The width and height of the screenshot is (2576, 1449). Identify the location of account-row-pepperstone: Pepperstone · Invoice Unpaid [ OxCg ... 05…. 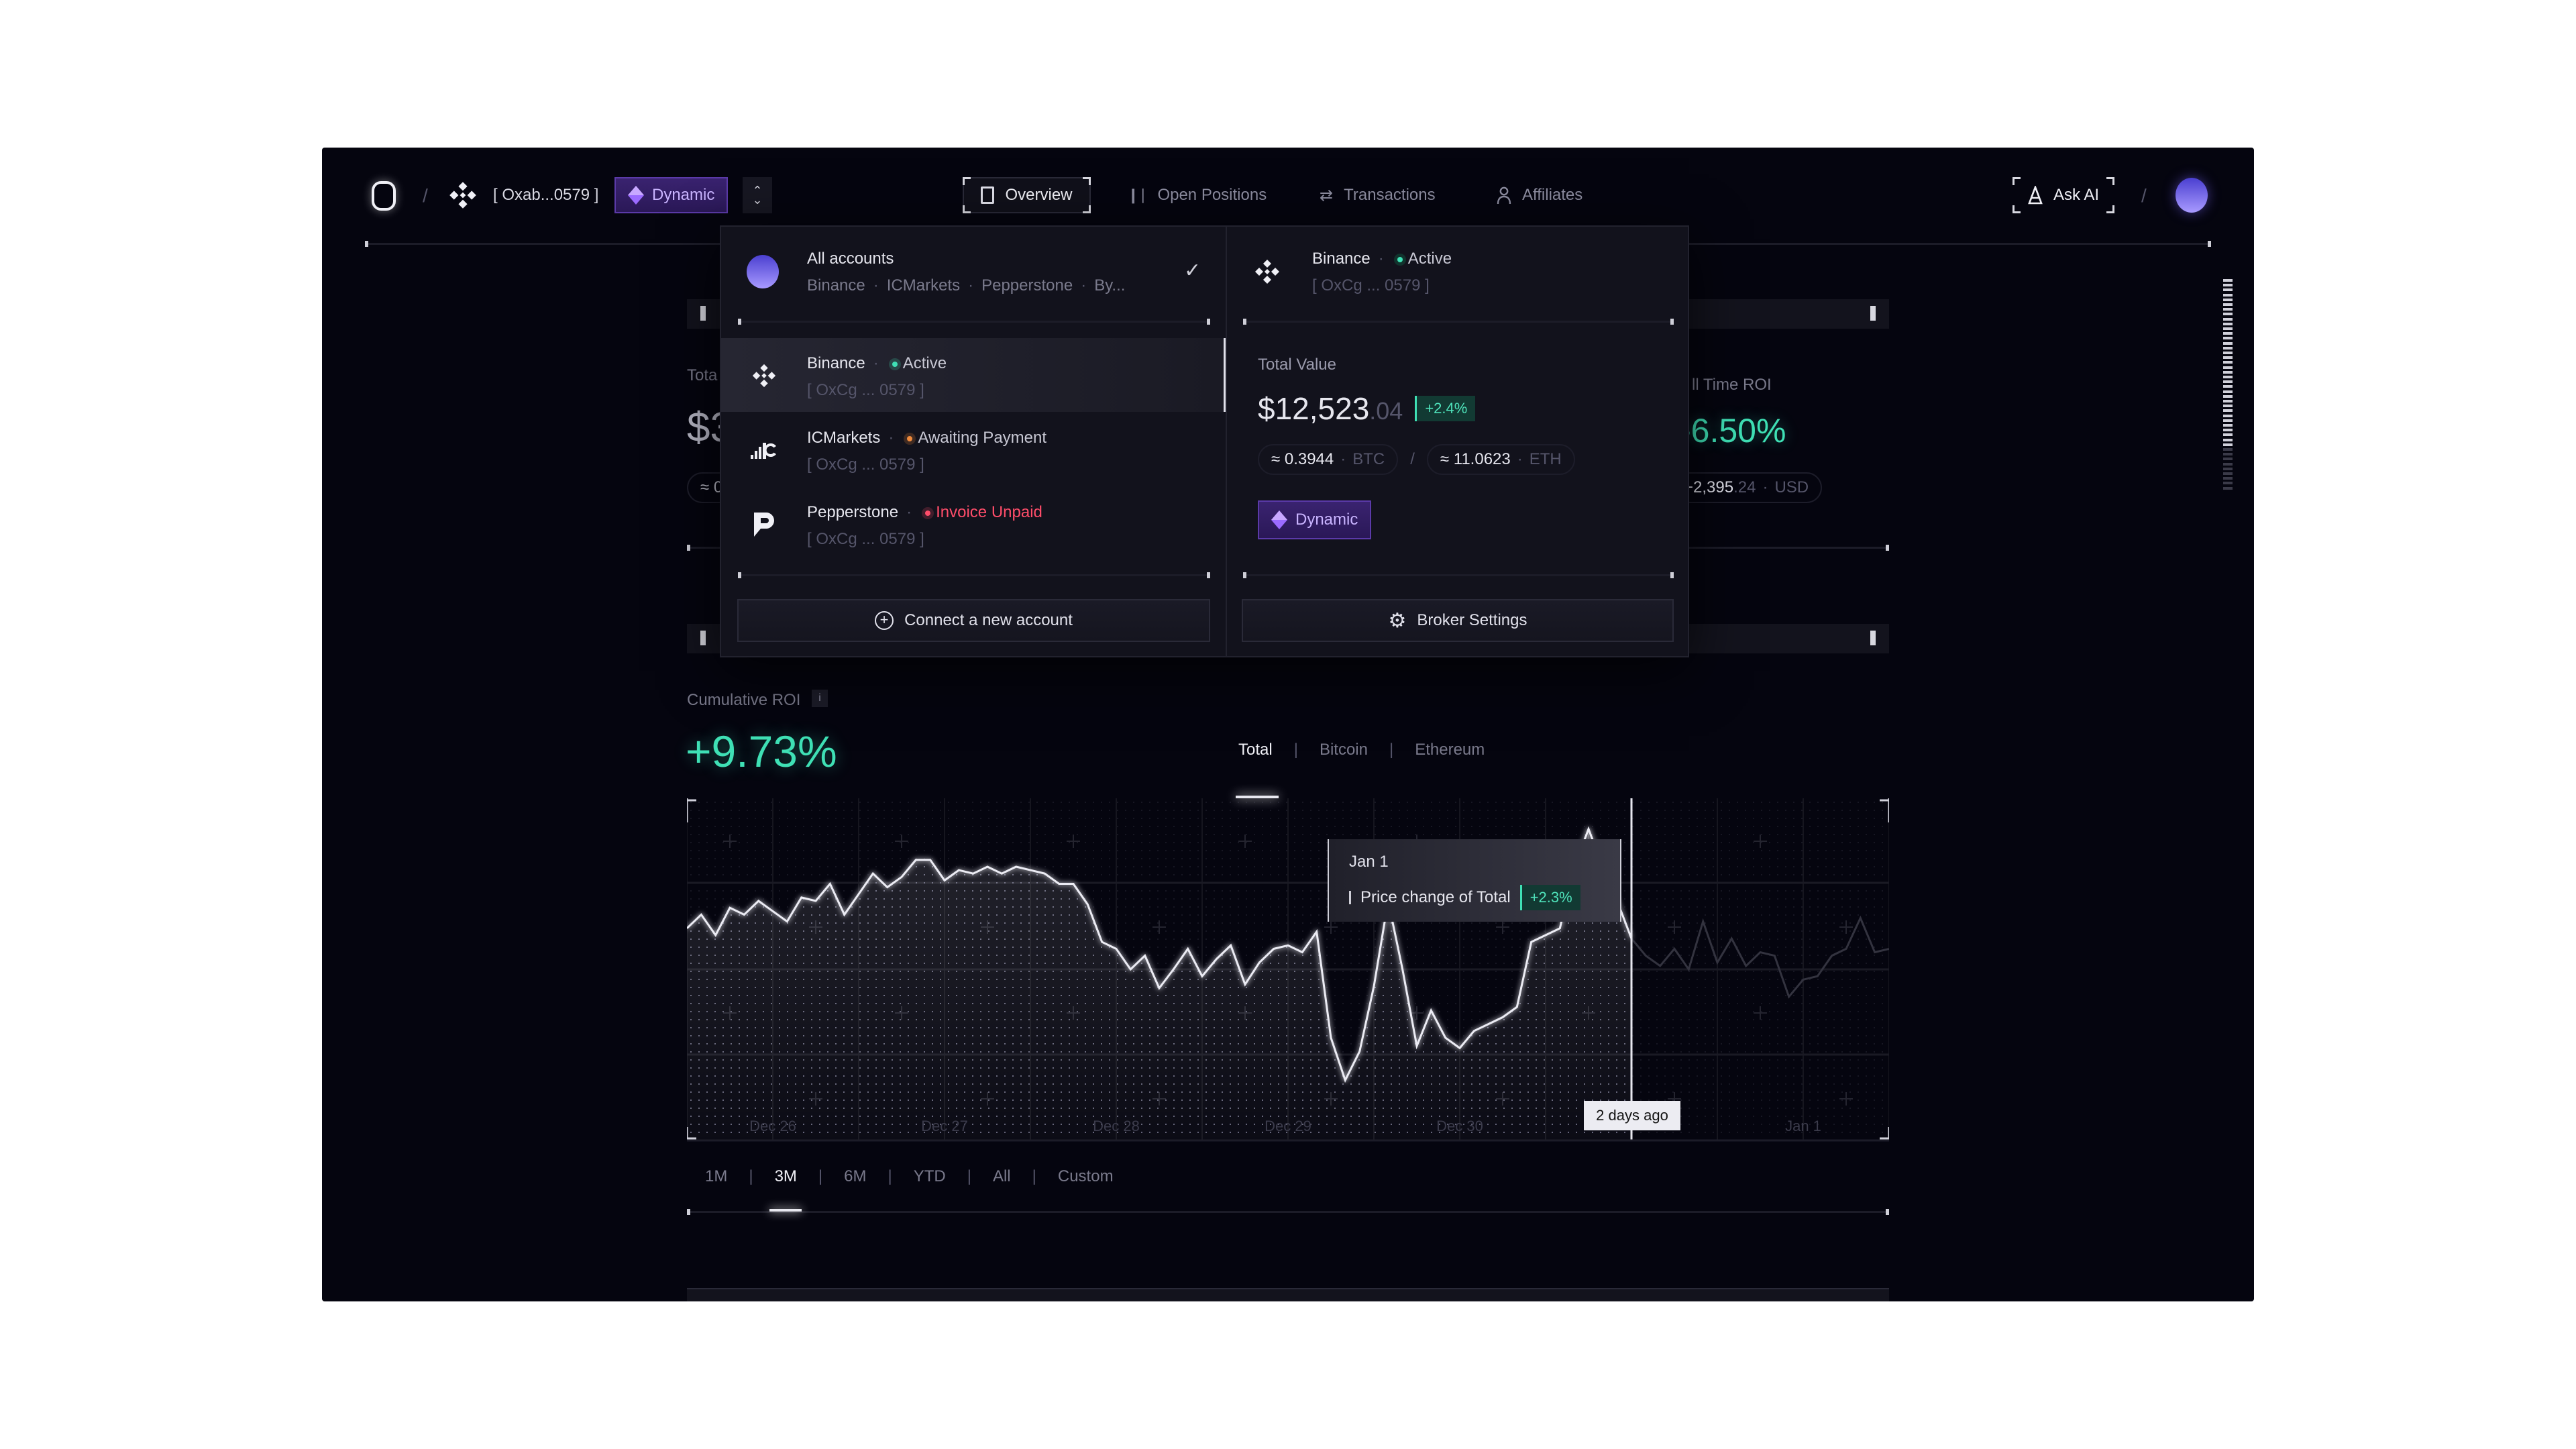
(973, 524).